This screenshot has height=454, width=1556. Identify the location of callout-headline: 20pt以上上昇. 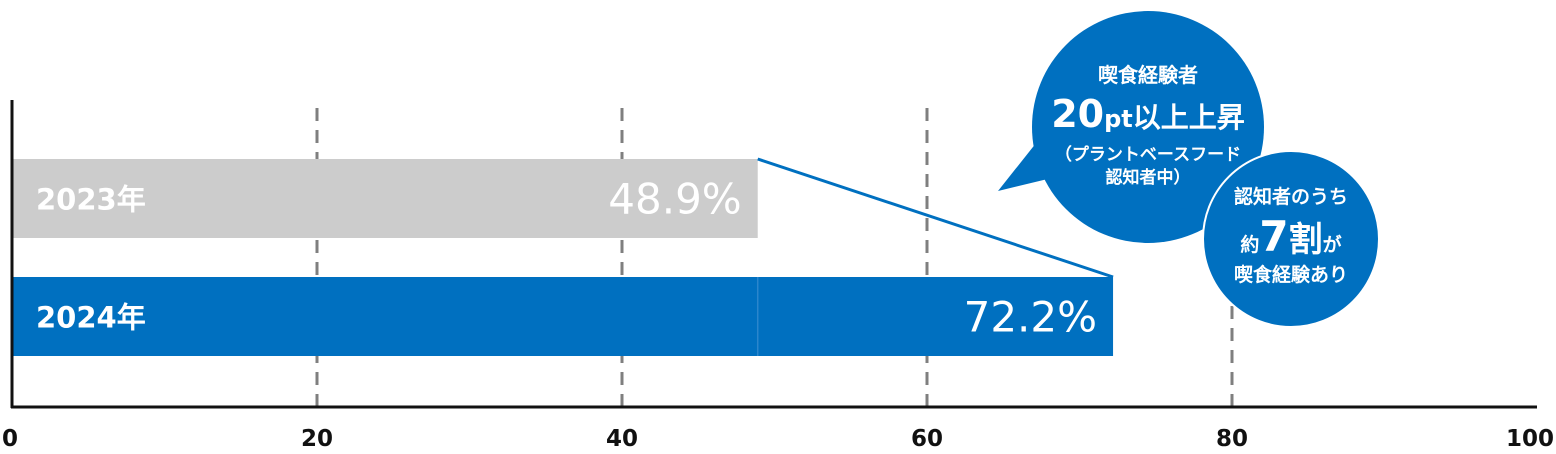
(1148, 114).